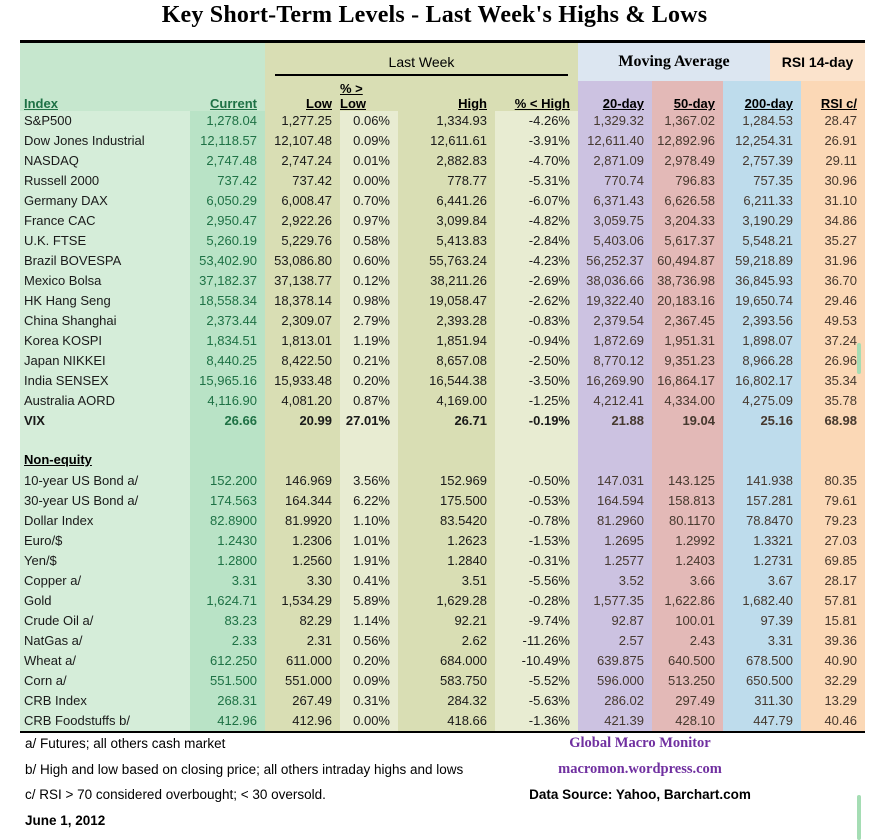 The image size is (869, 840). Describe the element at coordinates (833, 641) in the screenshot. I see `cell-rsi: 39.36` at that location.